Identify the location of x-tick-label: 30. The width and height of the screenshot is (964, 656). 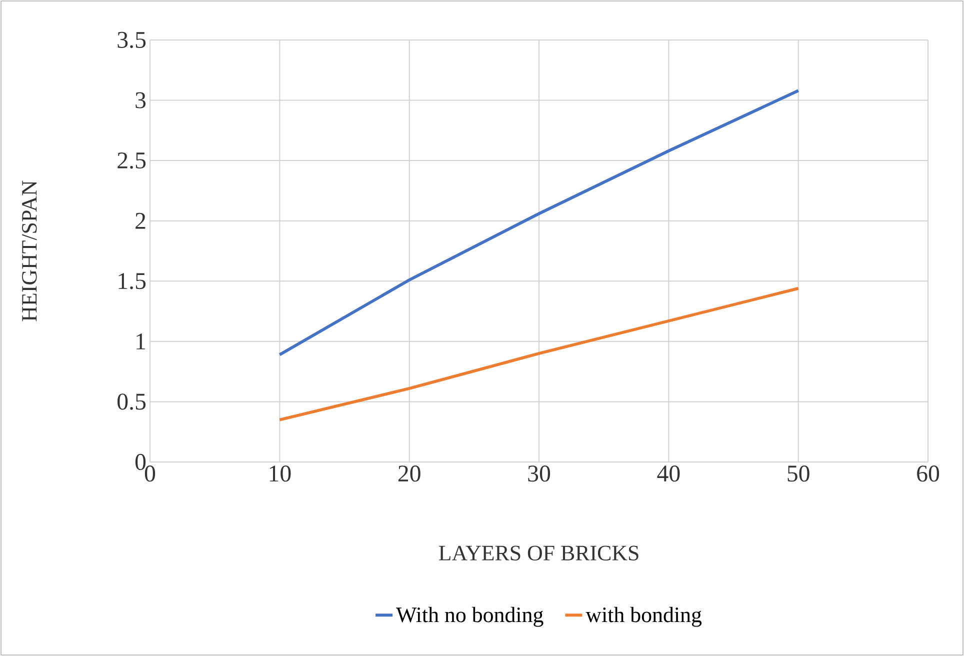
(539, 474).